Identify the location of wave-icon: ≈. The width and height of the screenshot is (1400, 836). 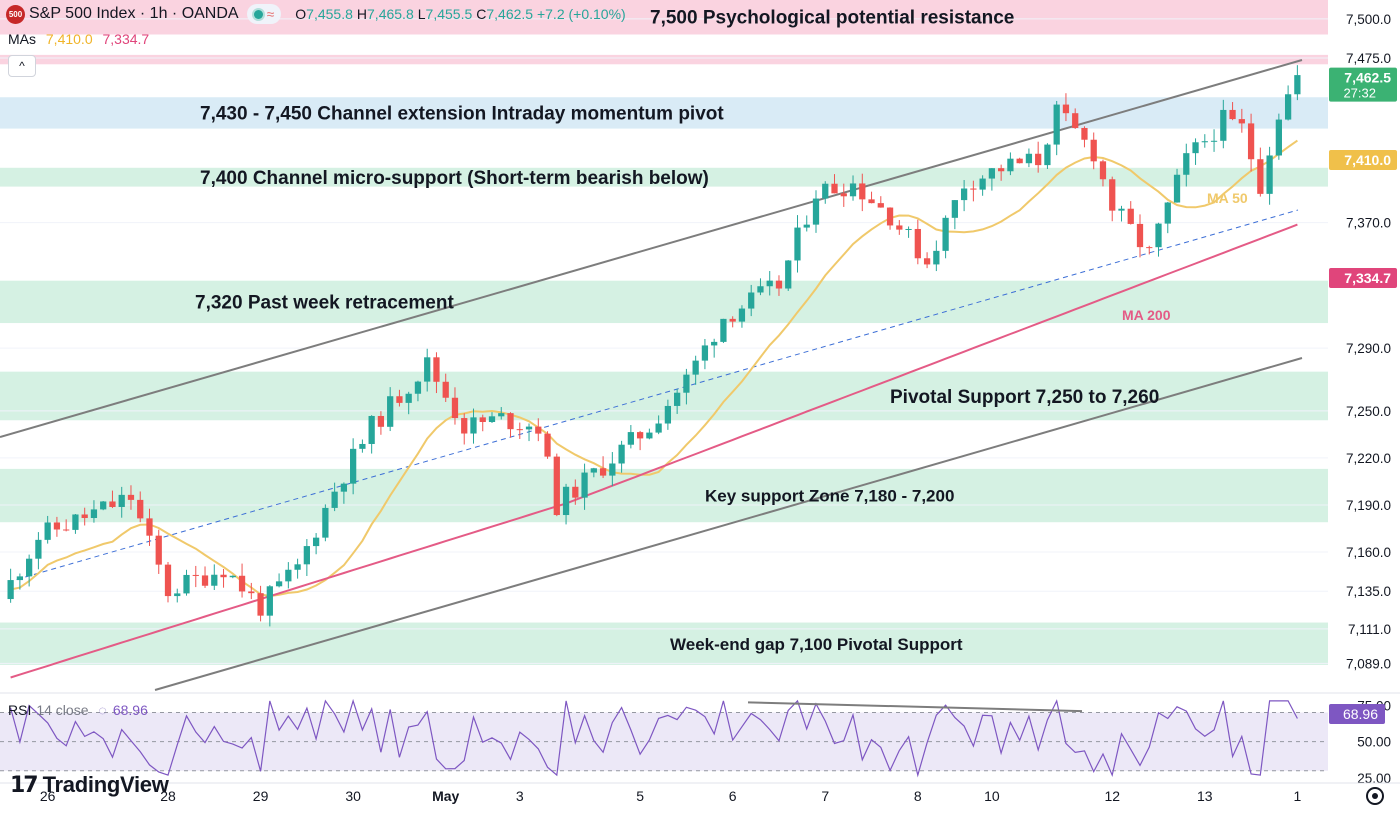
(270, 14).